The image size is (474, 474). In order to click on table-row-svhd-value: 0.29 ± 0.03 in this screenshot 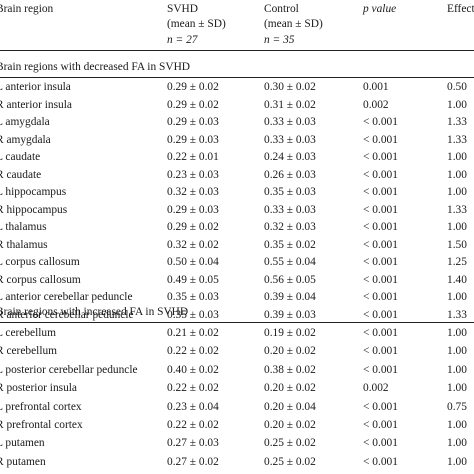, I will do `click(193, 122)`.